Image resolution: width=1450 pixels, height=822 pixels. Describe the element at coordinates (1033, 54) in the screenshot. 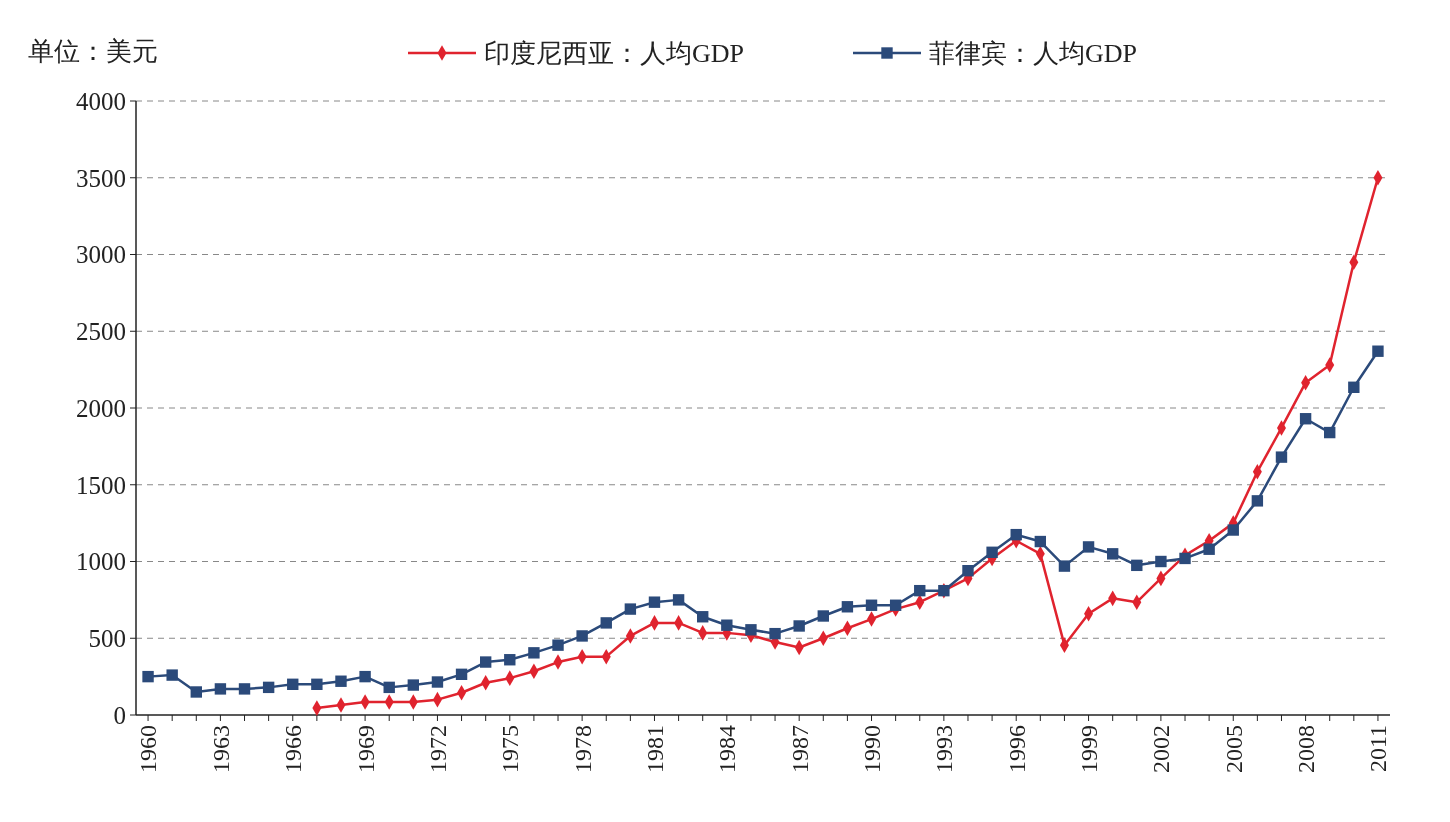

I see `legend-label: 菲律宾：人均GDP` at that location.